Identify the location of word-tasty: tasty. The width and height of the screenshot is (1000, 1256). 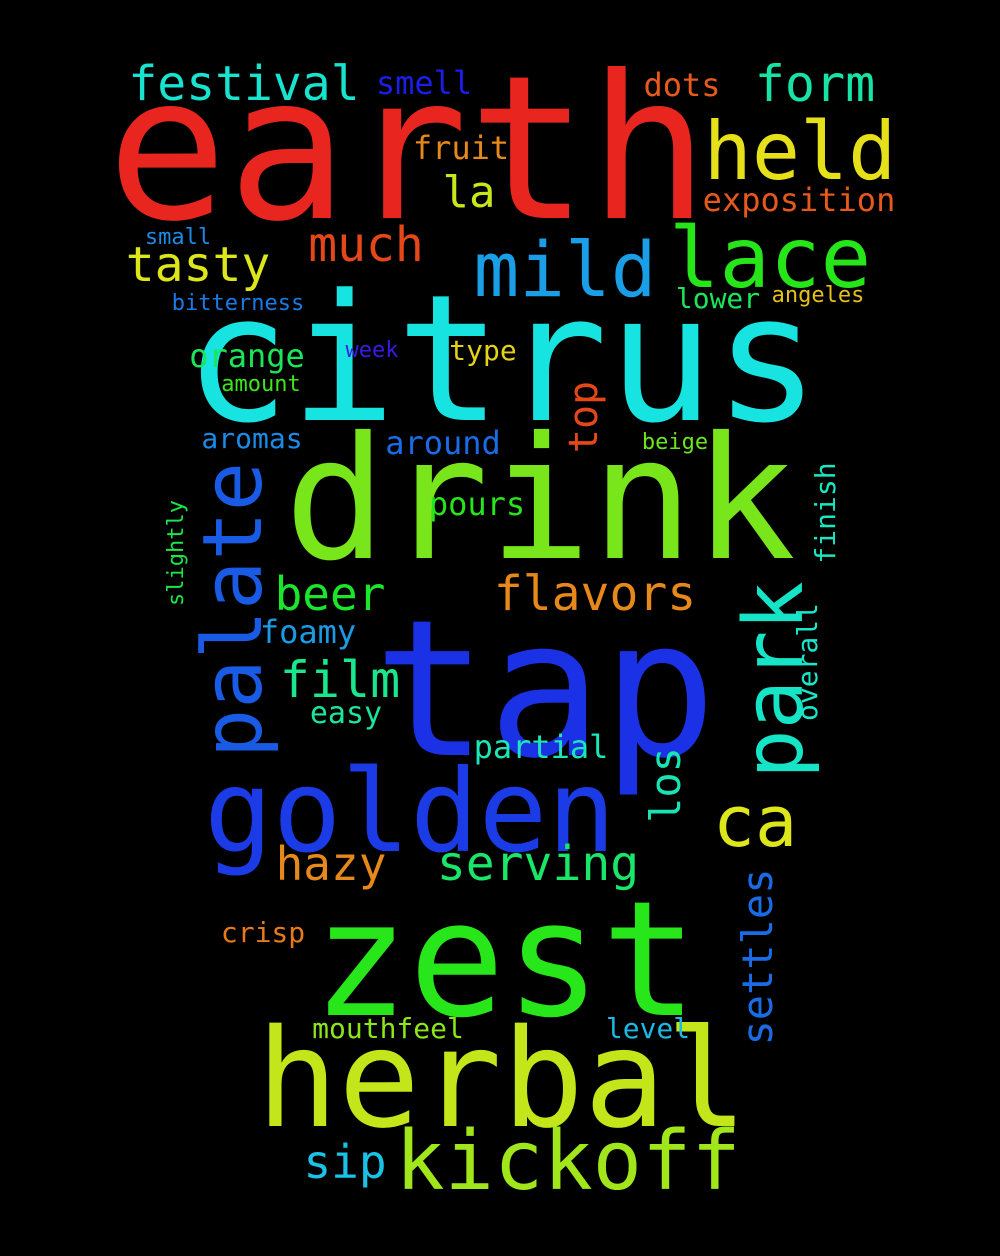
(198, 265).